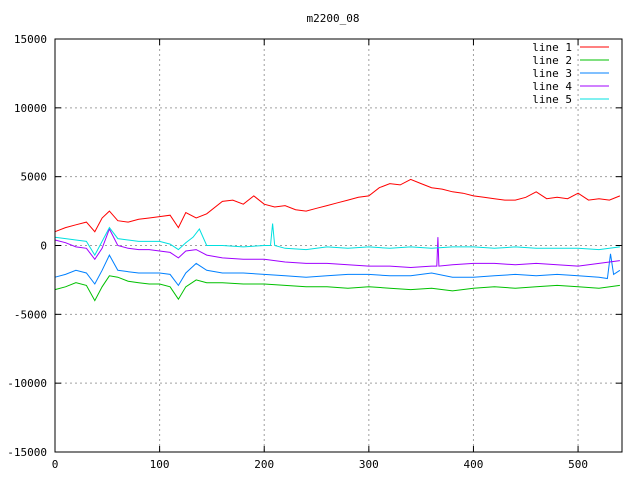  Describe the element at coordinates (34, 177) in the screenshot. I see `y-tick-label: 5000` at that location.